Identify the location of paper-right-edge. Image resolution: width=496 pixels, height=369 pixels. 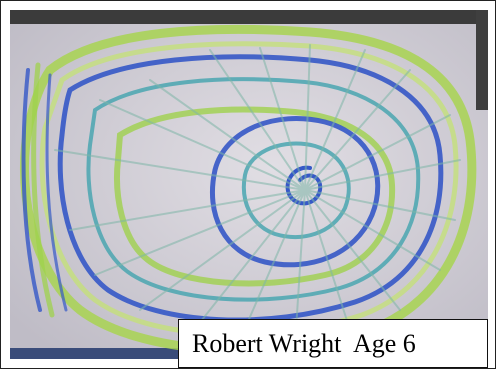
(482, 60).